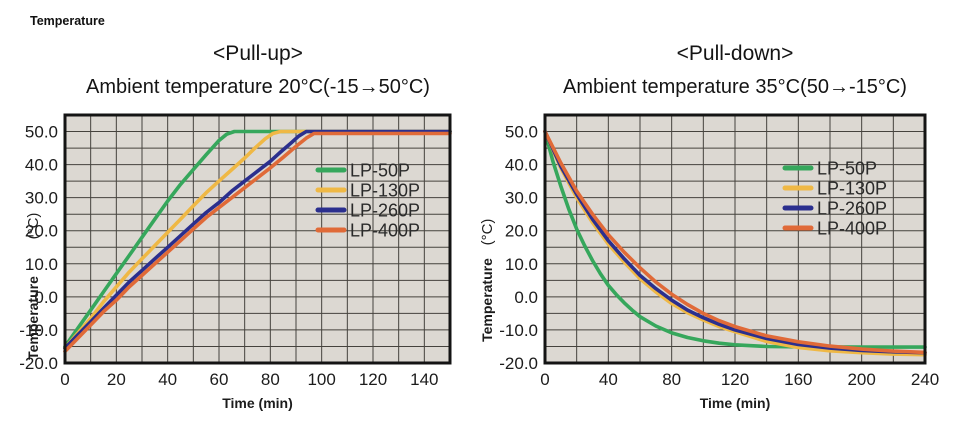  What do you see at coordinates (167, 379) in the screenshot?
I see `pullup-x-tick-label: 40` at bounding box center [167, 379].